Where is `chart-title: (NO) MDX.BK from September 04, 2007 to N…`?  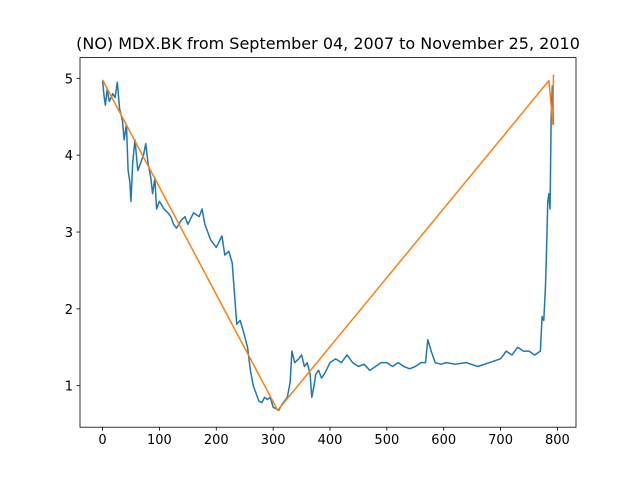 chart-title: (NO) MDX.BK from September 04, 2007 to N… is located at coordinates (328, 43).